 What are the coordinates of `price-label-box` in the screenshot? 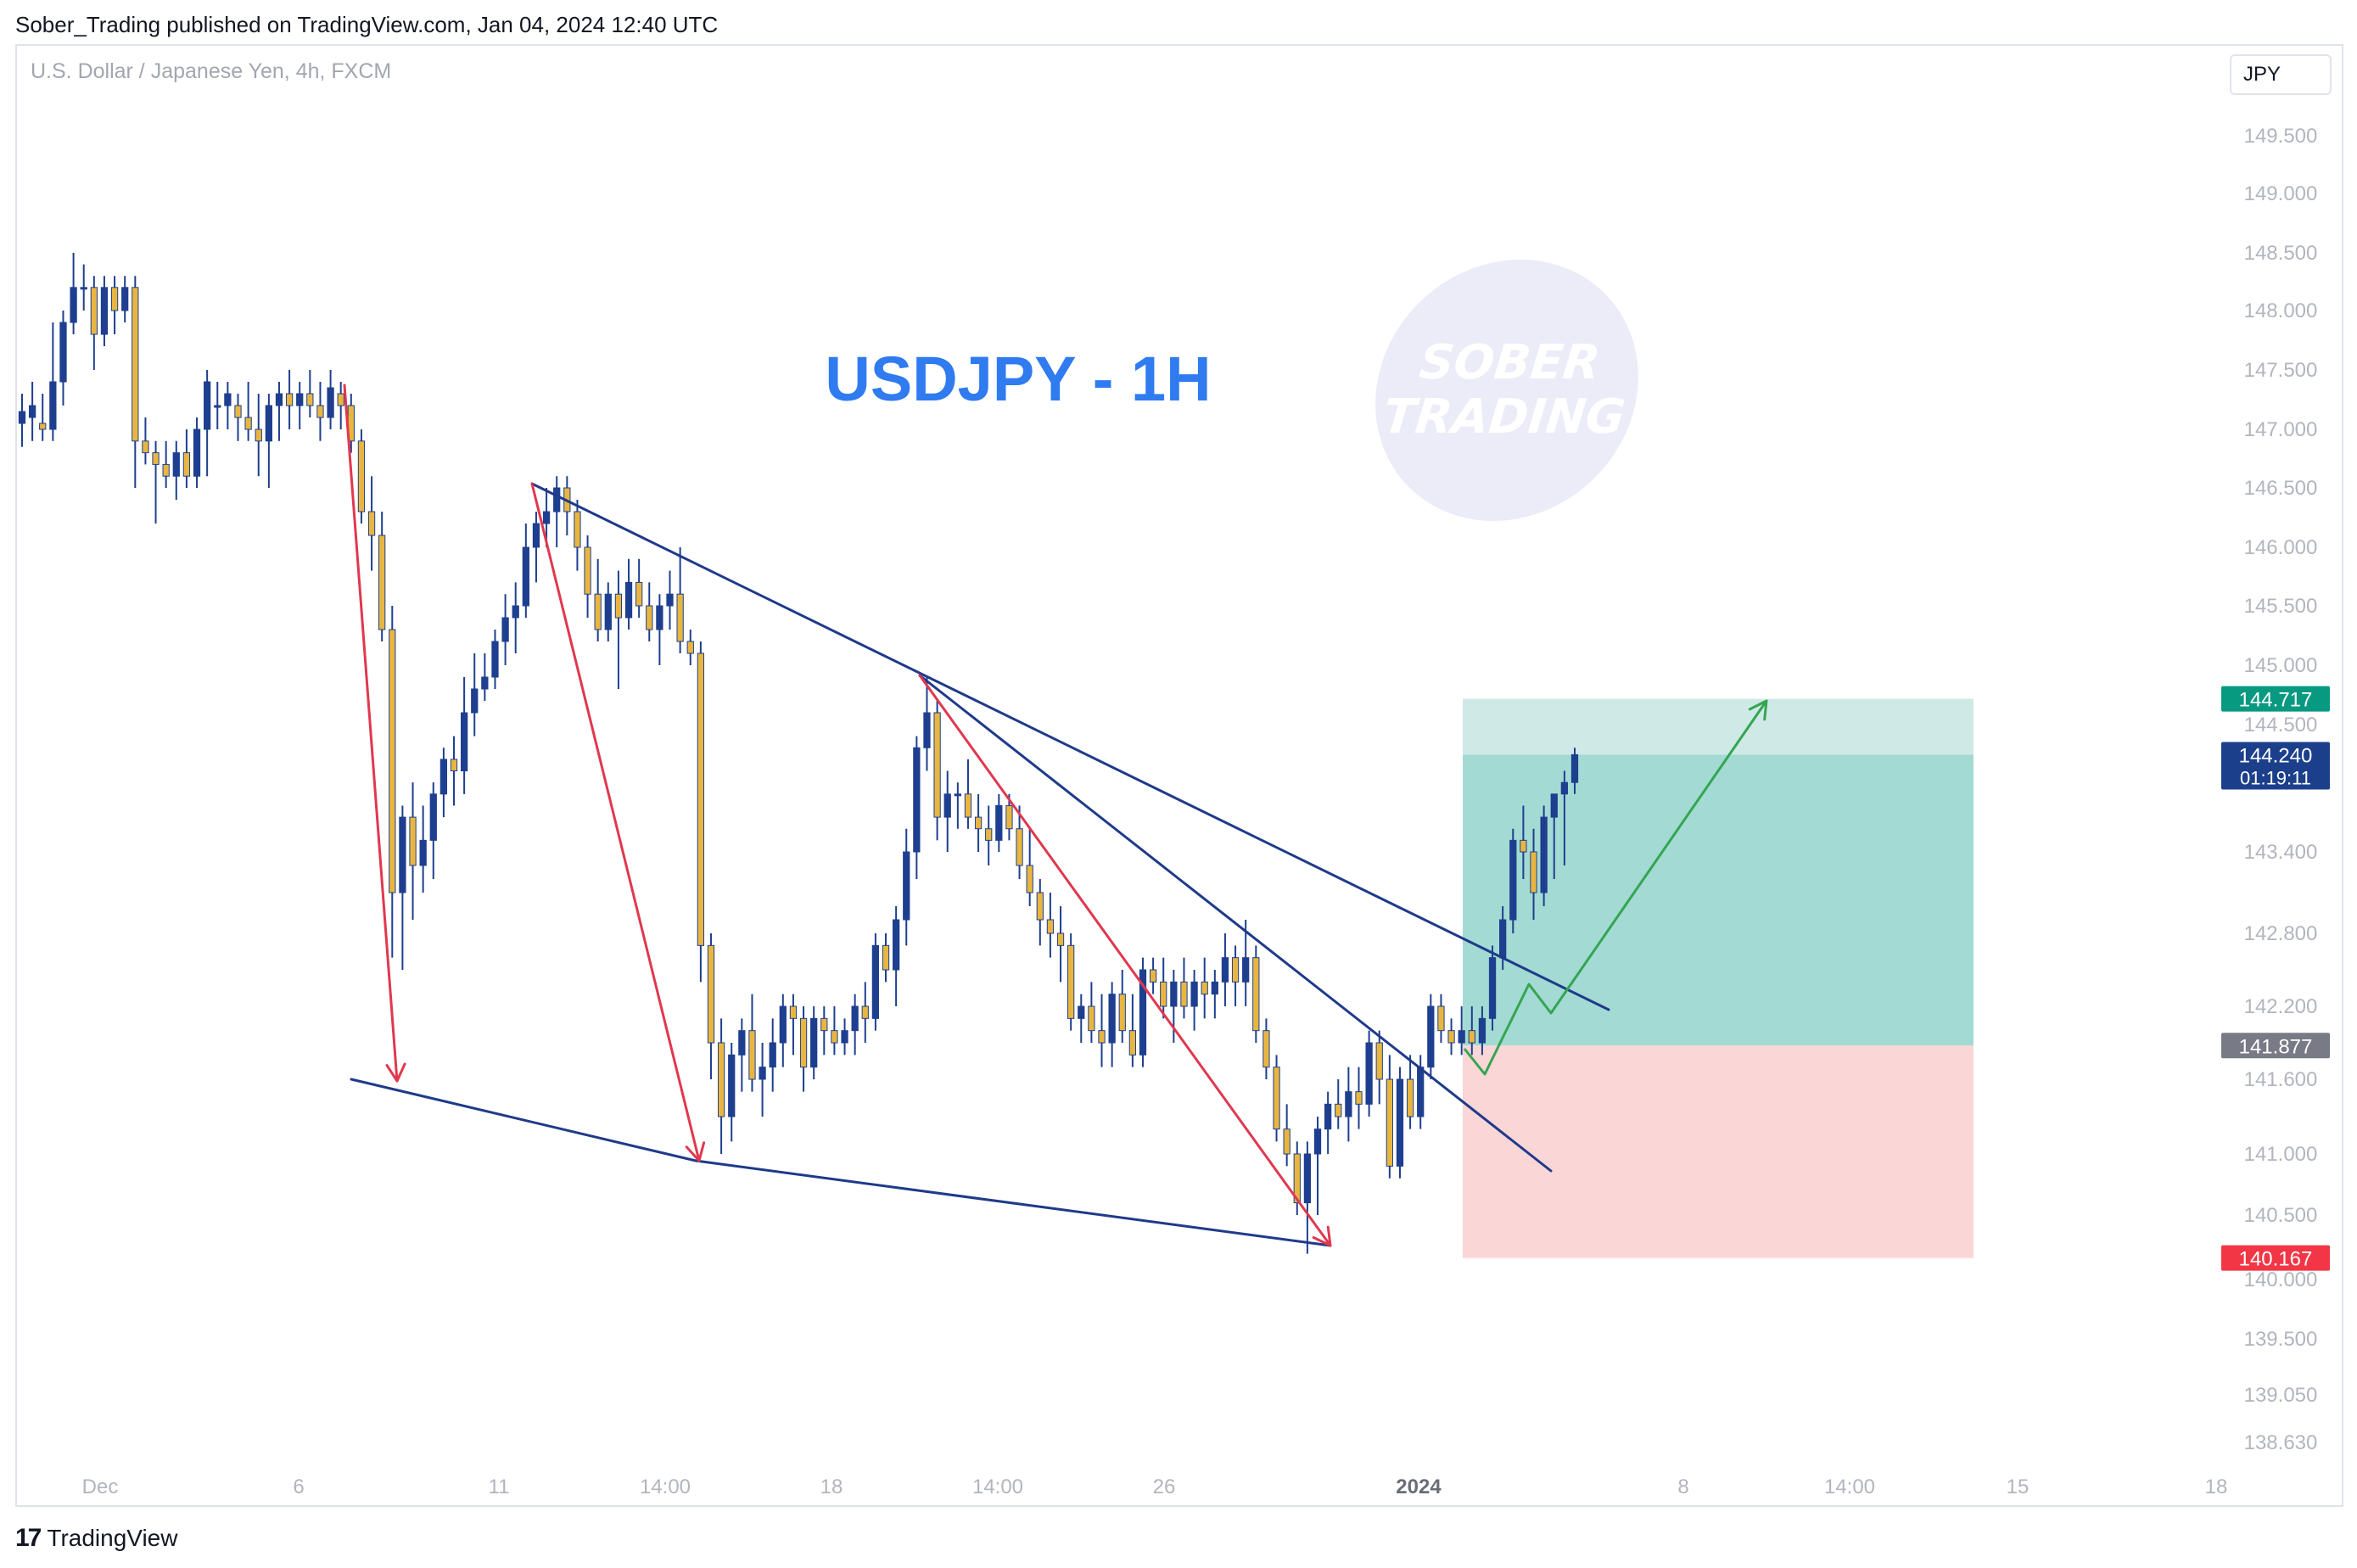 It's located at (2276, 699).